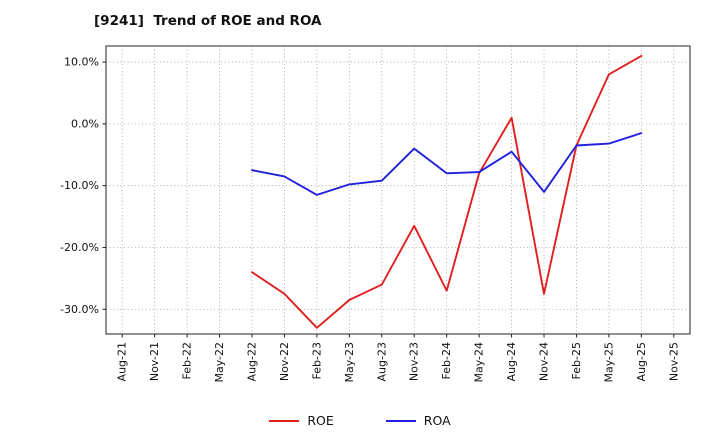 This screenshot has width=720, height=440. Describe the element at coordinates (418, 420) in the screenshot. I see `legend-item-roa: ROA` at that location.